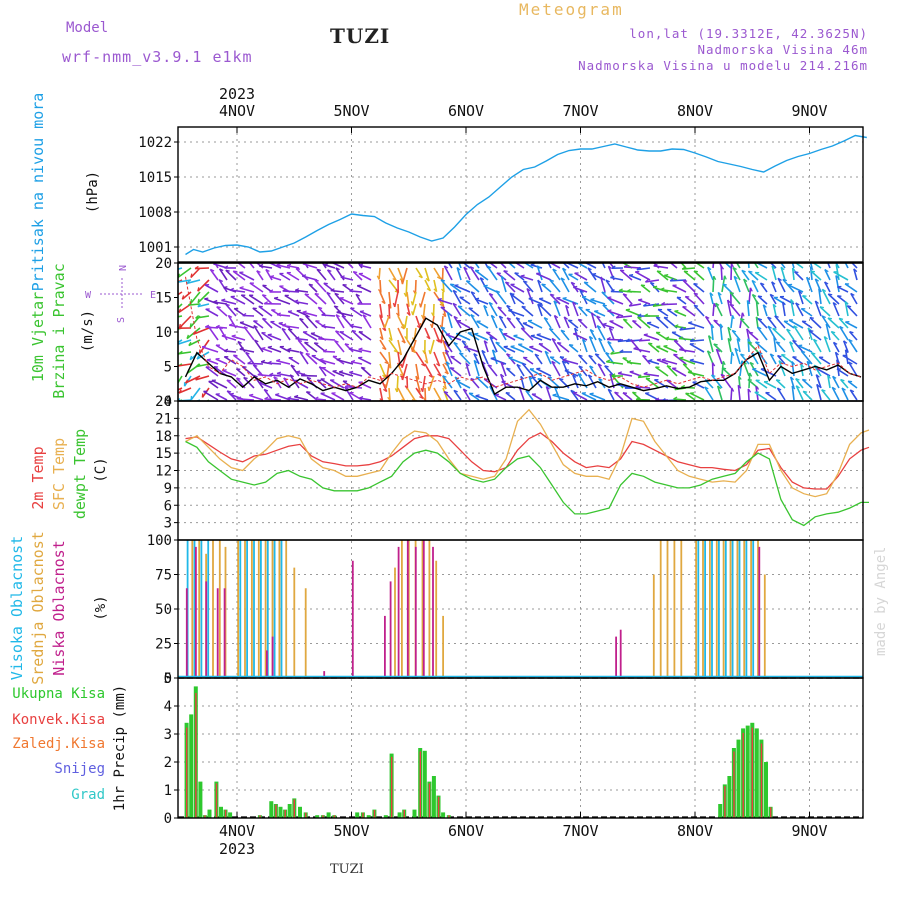  What do you see at coordinates (163, 454) in the screenshot?
I see `temp-tick-label: 15` at bounding box center [163, 454].